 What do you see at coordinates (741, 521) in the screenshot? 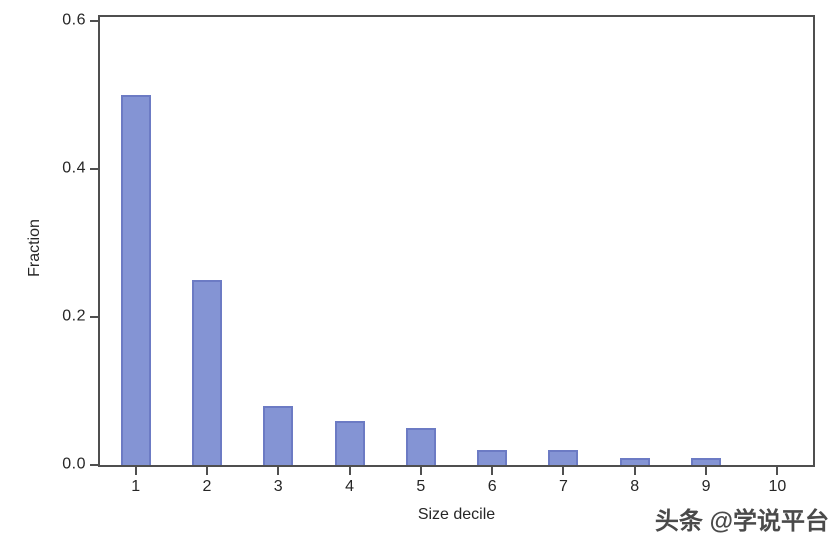
I see `watermark: 头条 @学说平台` at bounding box center [741, 521].